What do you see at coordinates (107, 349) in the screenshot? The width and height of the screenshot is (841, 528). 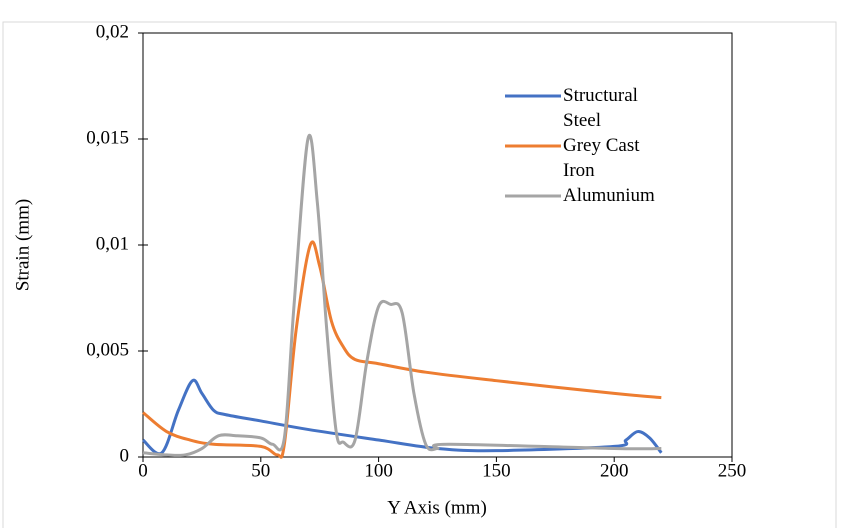 I see `y-tick-label: 0,005` at bounding box center [107, 349].